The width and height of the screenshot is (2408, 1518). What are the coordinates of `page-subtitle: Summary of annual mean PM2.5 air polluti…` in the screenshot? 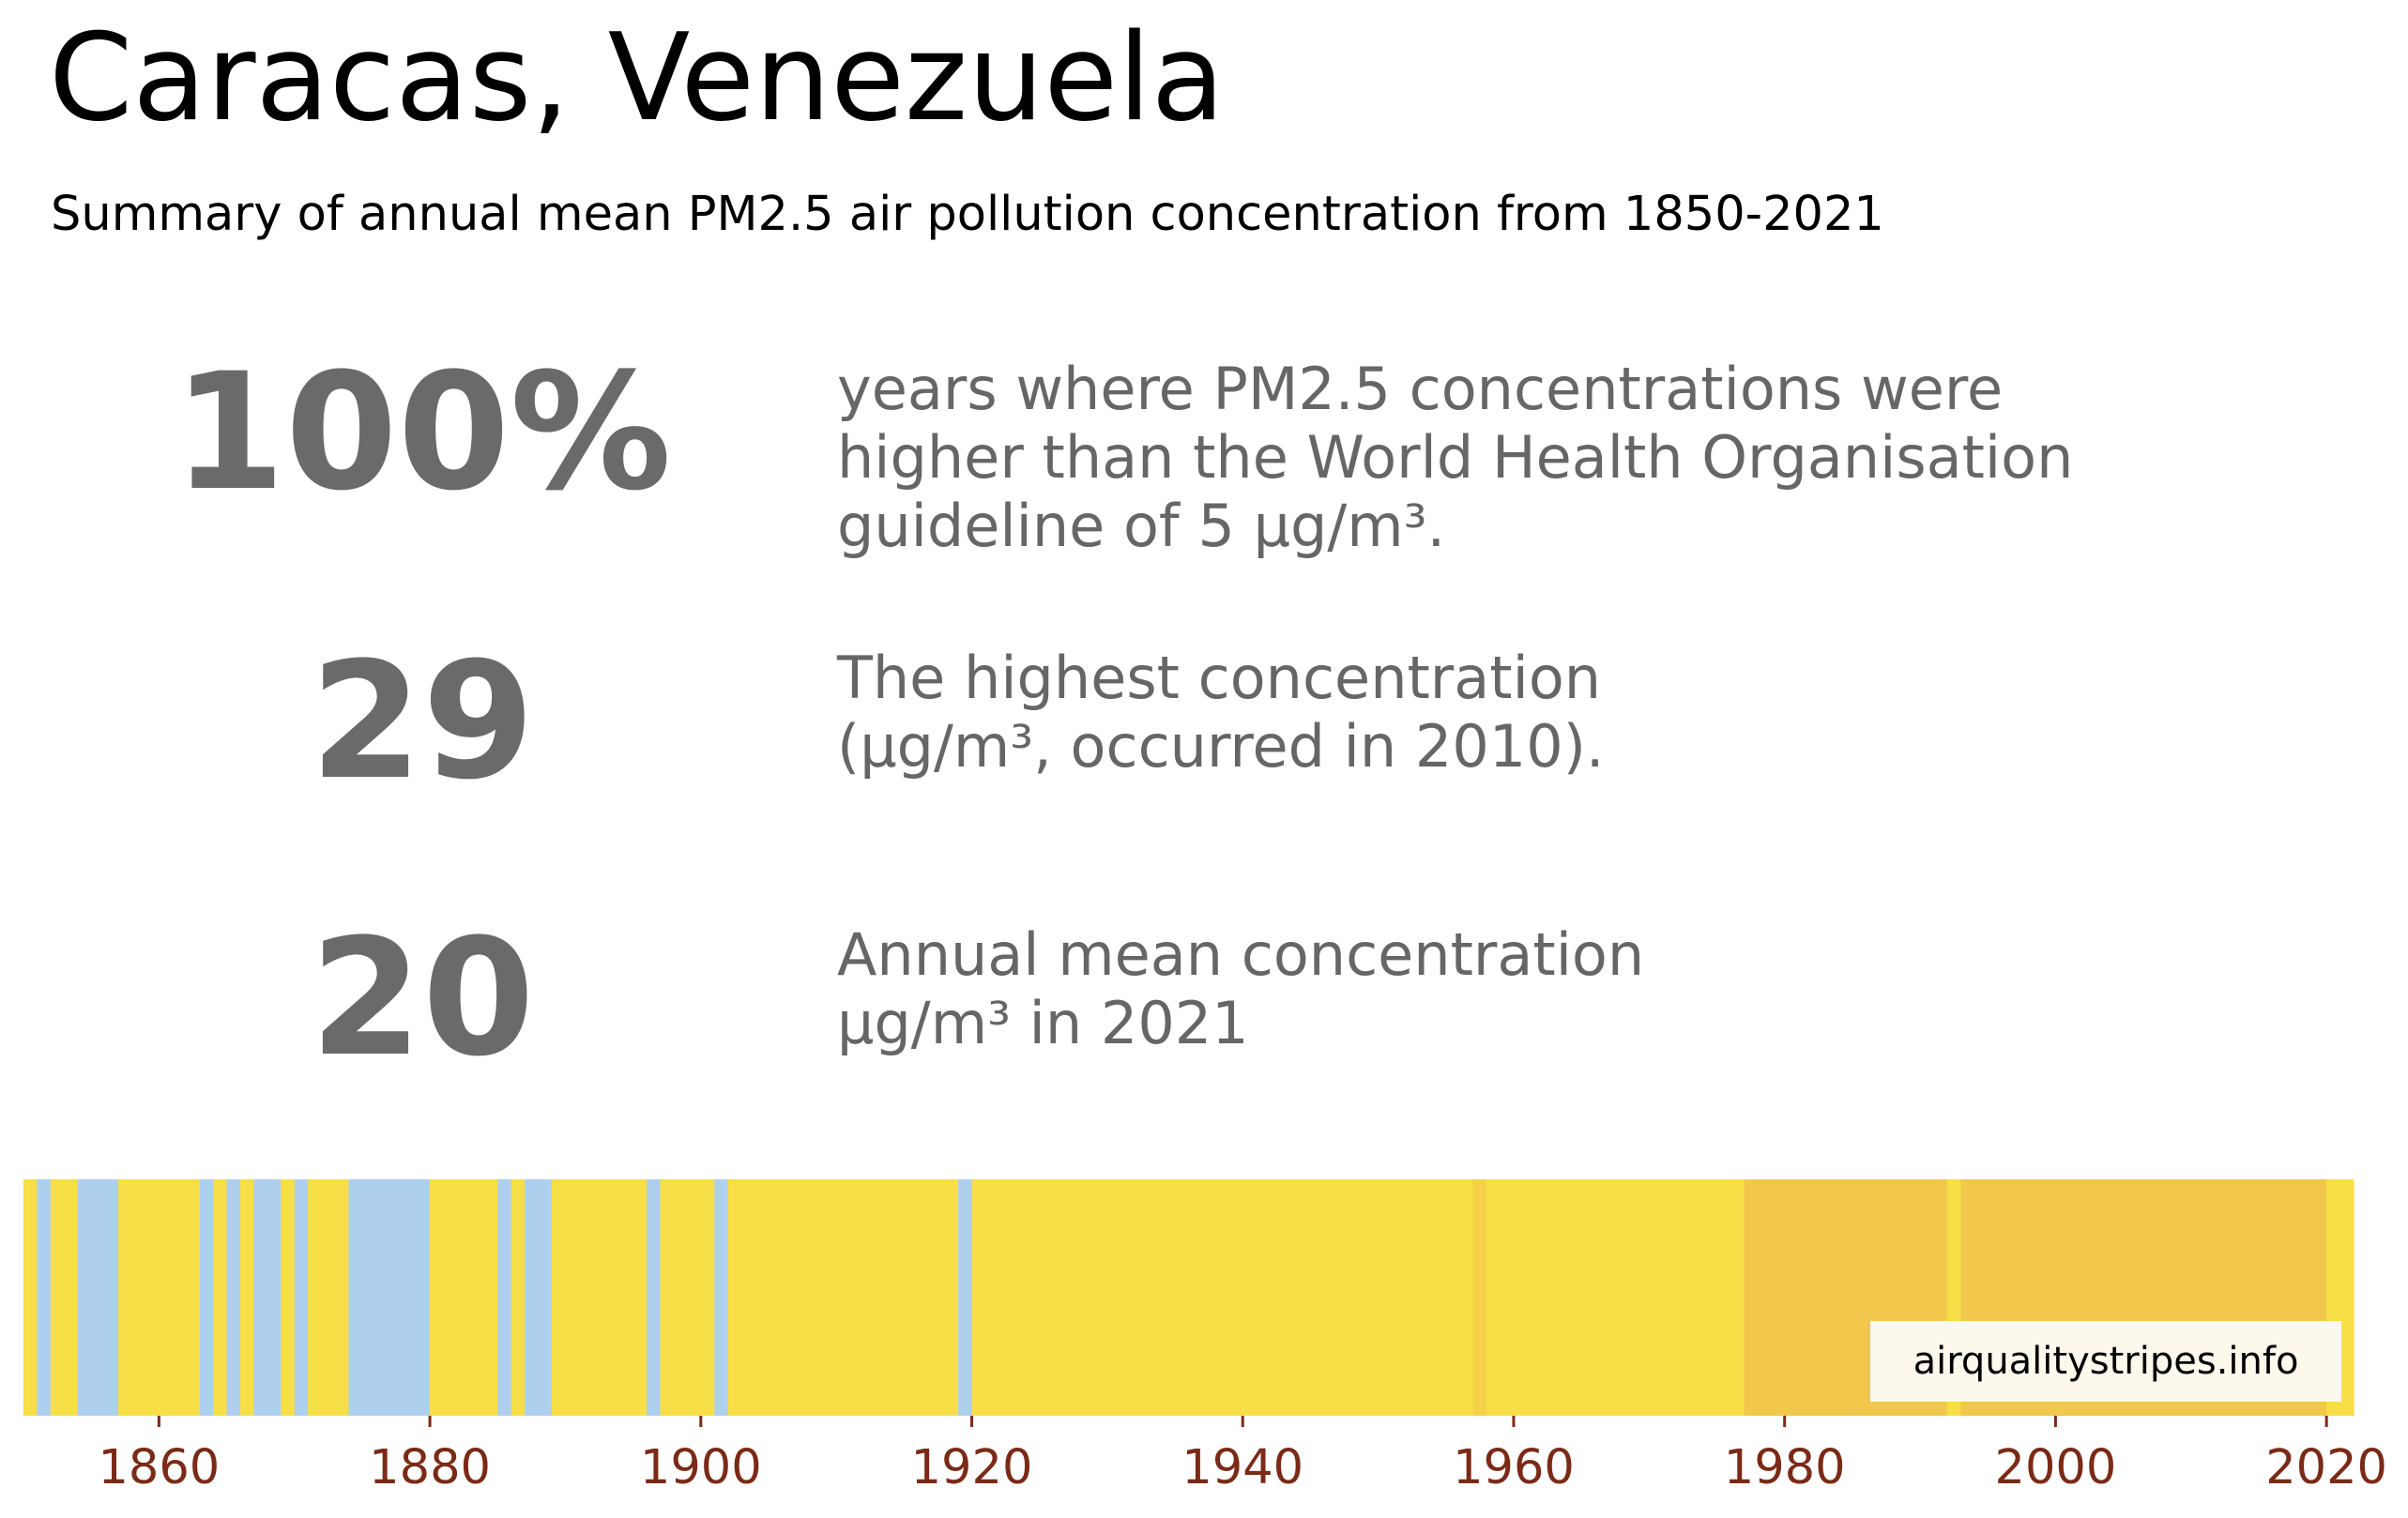 It's located at (967, 214).